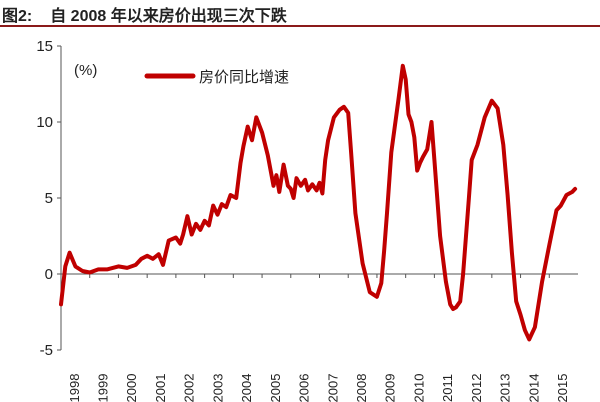  Describe the element at coordinates (103, 388) in the screenshot. I see `x-tick-label: 1999` at that location.